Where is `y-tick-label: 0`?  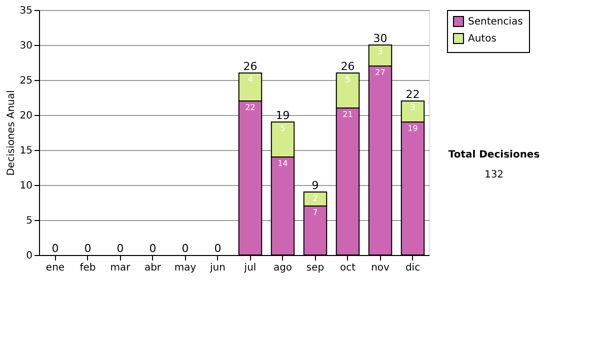
y-tick-label: 0 is located at coordinates (29, 256).